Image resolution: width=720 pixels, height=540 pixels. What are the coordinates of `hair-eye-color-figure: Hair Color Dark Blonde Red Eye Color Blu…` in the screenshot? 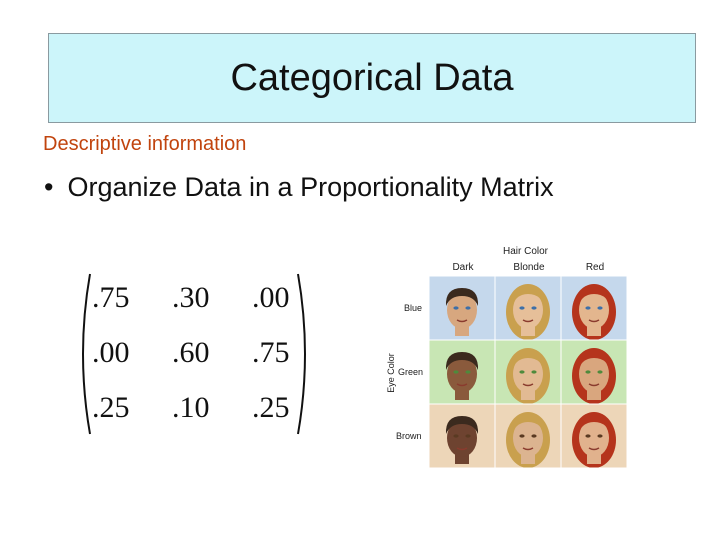 It's located at (502, 360).